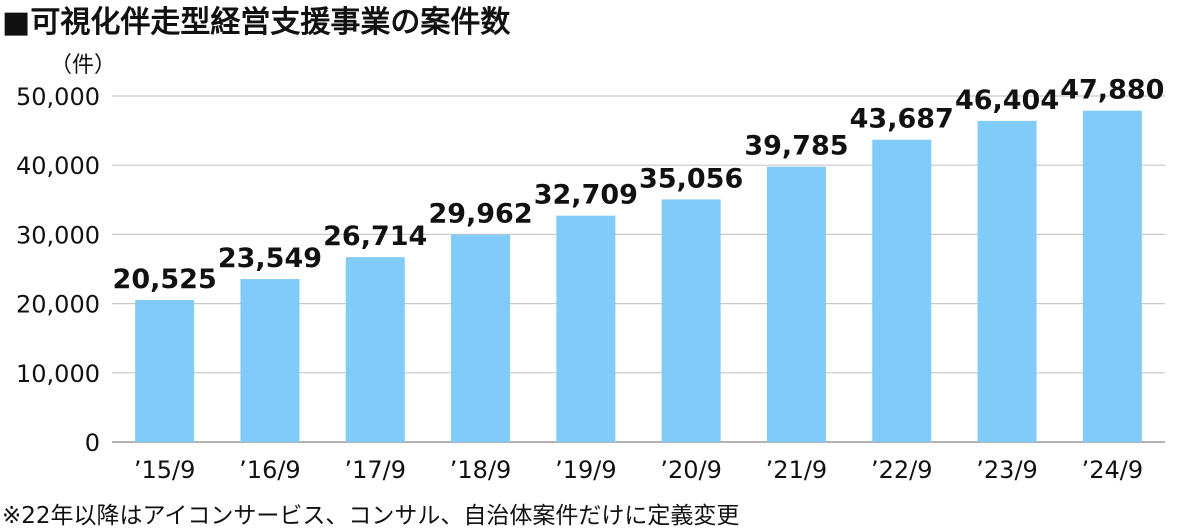 This screenshot has height=531, width=1181. Describe the element at coordinates (691, 470) in the screenshot. I see `x-tick-label: ’20/9` at that location.